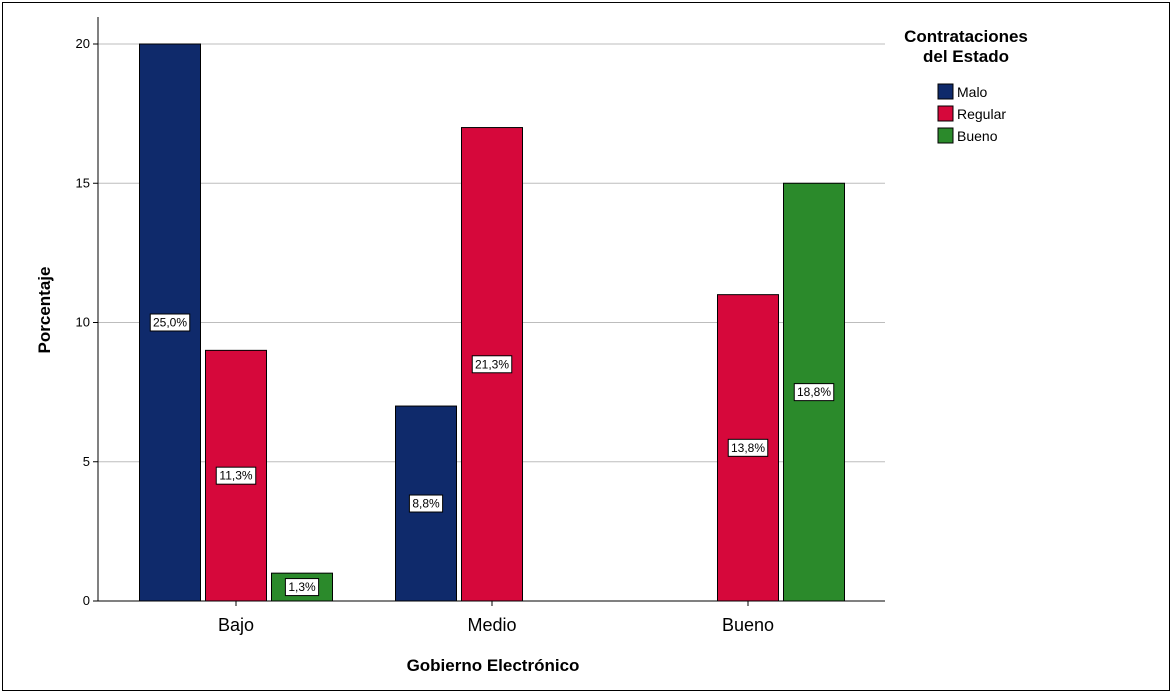  I want to click on data-label: 25,0%, so click(170, 323).